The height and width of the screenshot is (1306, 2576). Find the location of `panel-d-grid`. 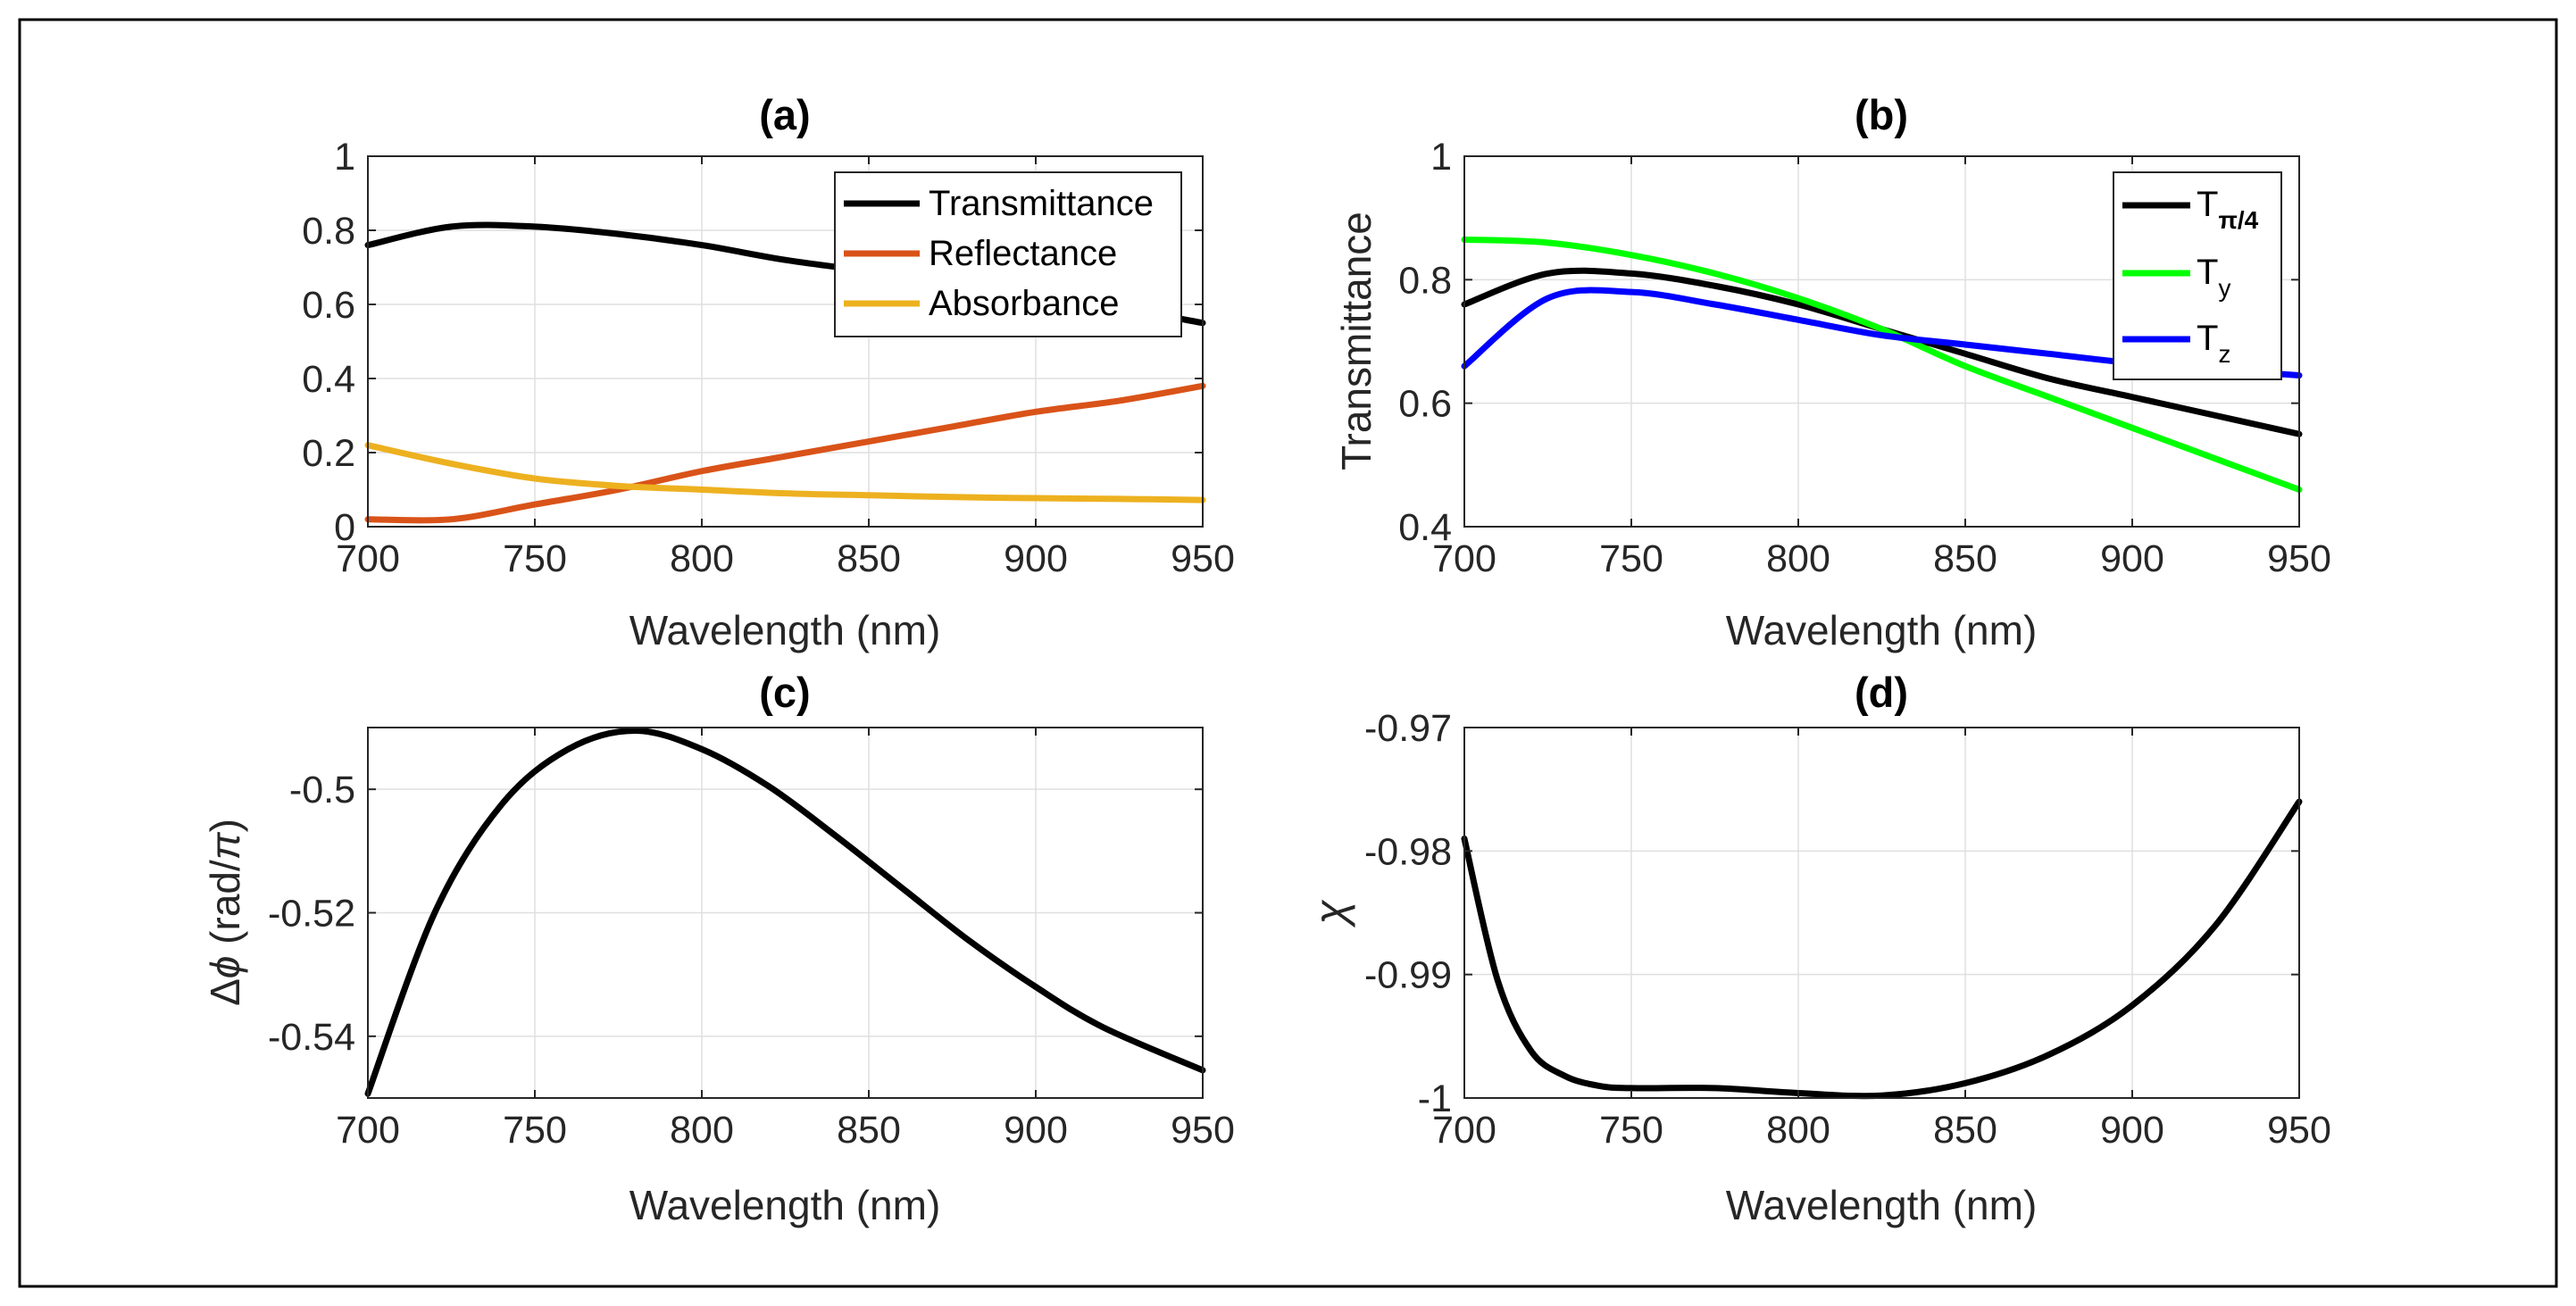

panel-d-grid is located at coordinates (1881, 913).